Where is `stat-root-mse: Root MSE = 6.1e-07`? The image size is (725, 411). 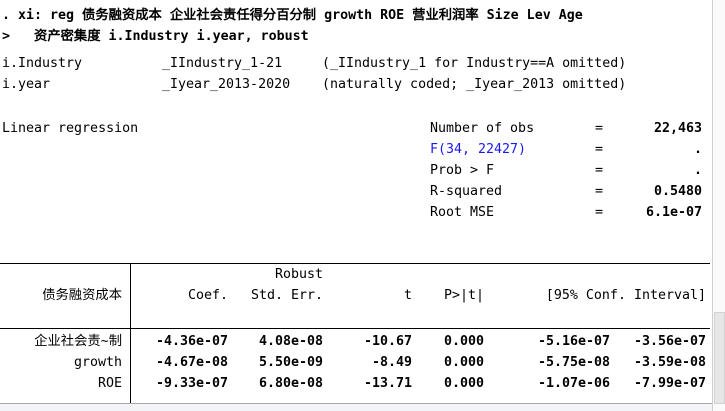
stat-root-mse: Root MSE = 6.1e-07 is located at coordinates (362, 212).